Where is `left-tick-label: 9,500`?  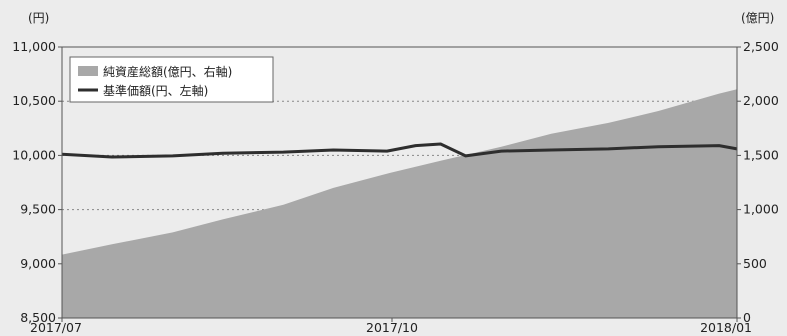
left-tick-label: 9,500 is located at coordinates (38, 209).